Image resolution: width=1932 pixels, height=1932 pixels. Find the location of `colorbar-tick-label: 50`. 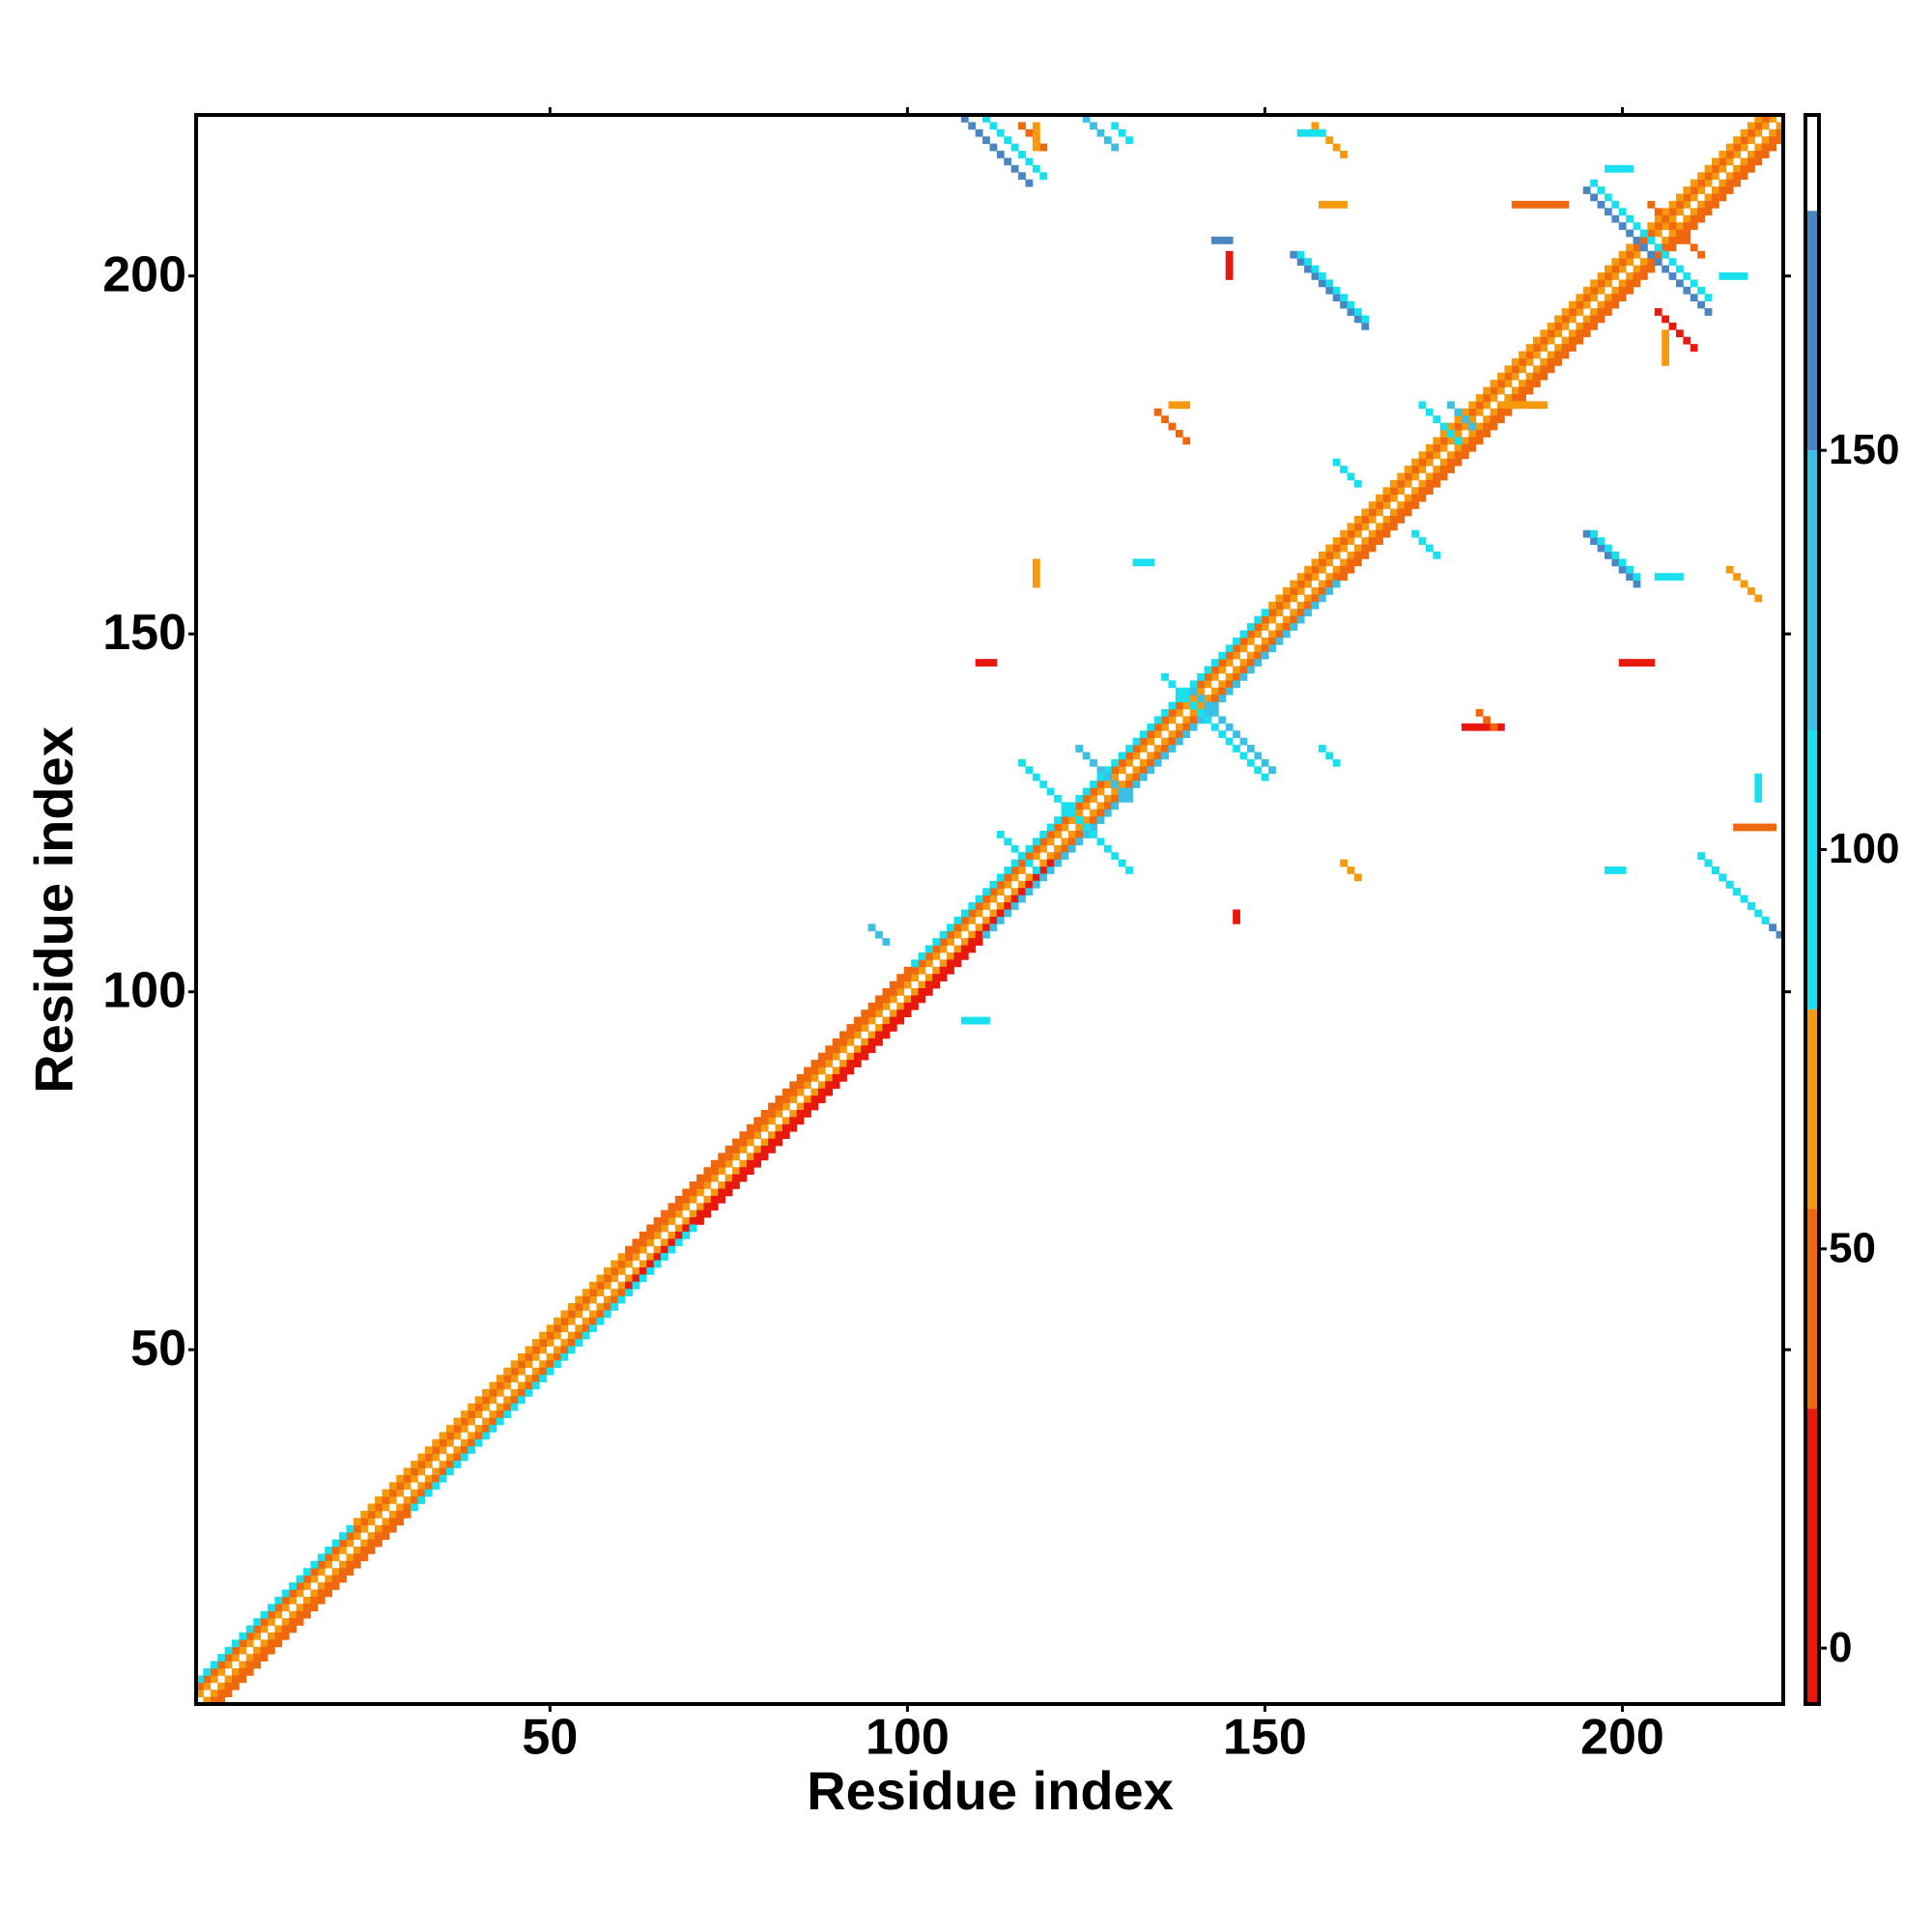

colorbar-tick-label: 50 is located at coordinates (1852, 1247).